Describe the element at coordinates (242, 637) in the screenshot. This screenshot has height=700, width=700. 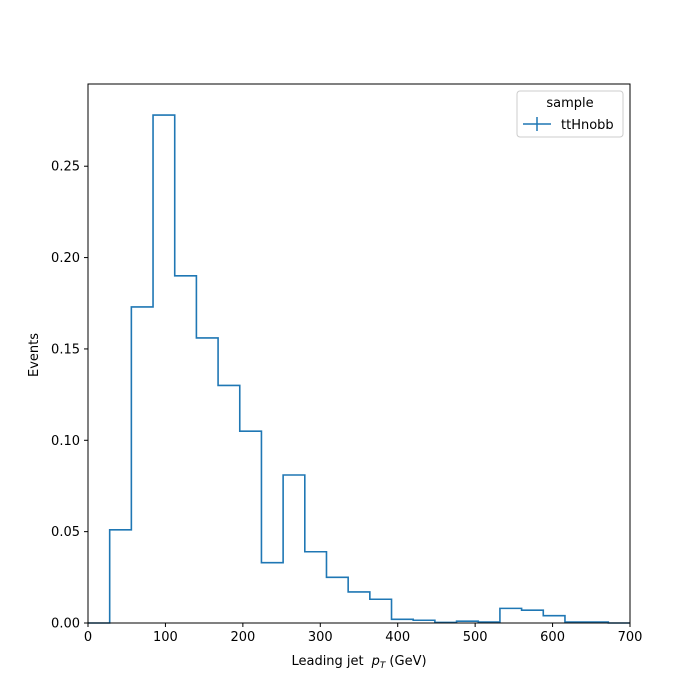
I see `x-tick-label: 200` at that location.